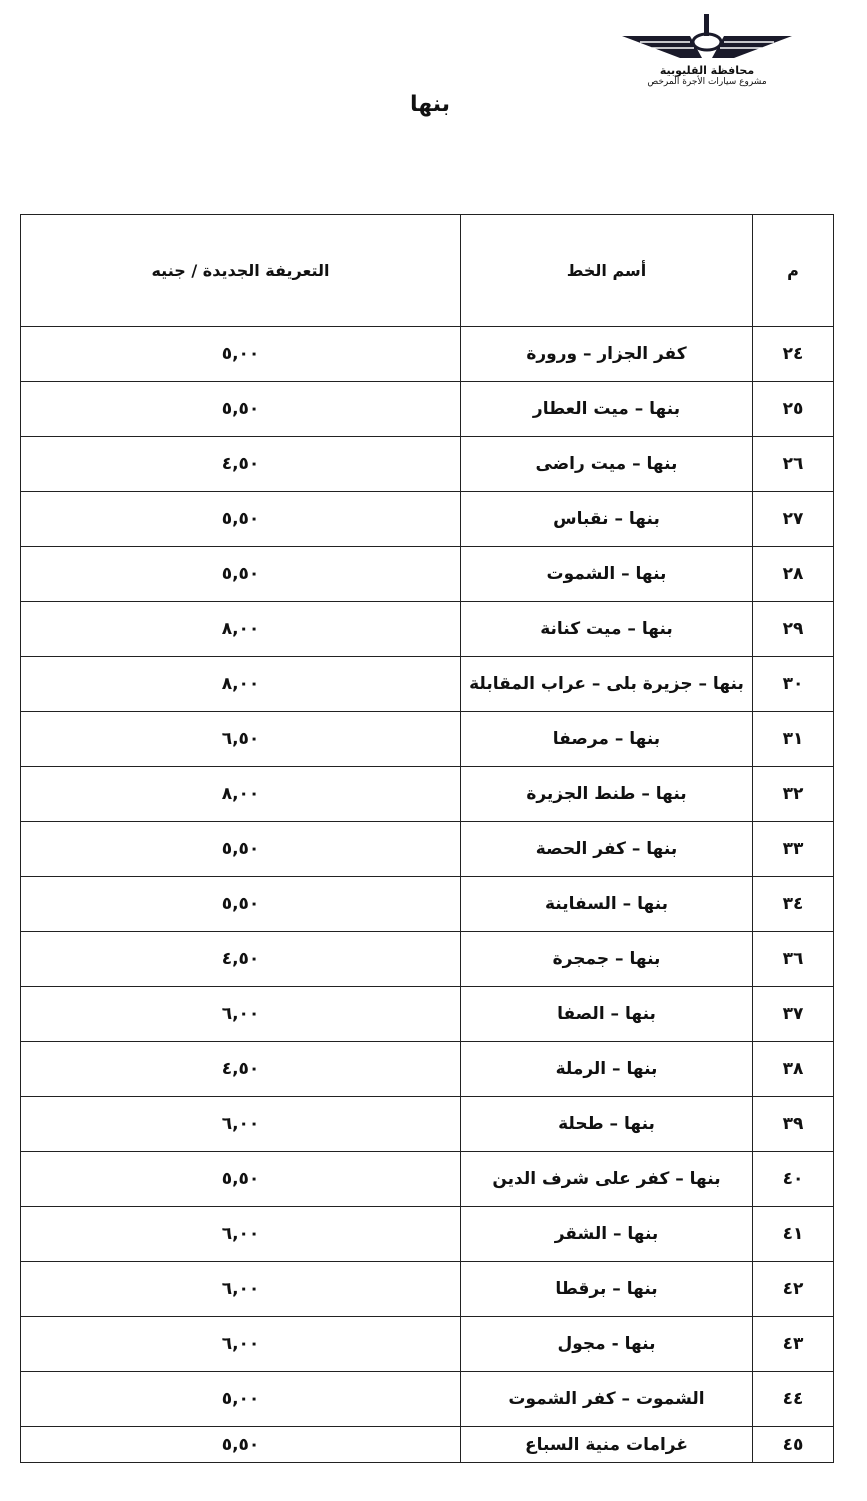  What do you see at coordinates (606, 270) in the screenshot?
I see `header-route-name: أسم الخط` at bounding box center [606, 270].